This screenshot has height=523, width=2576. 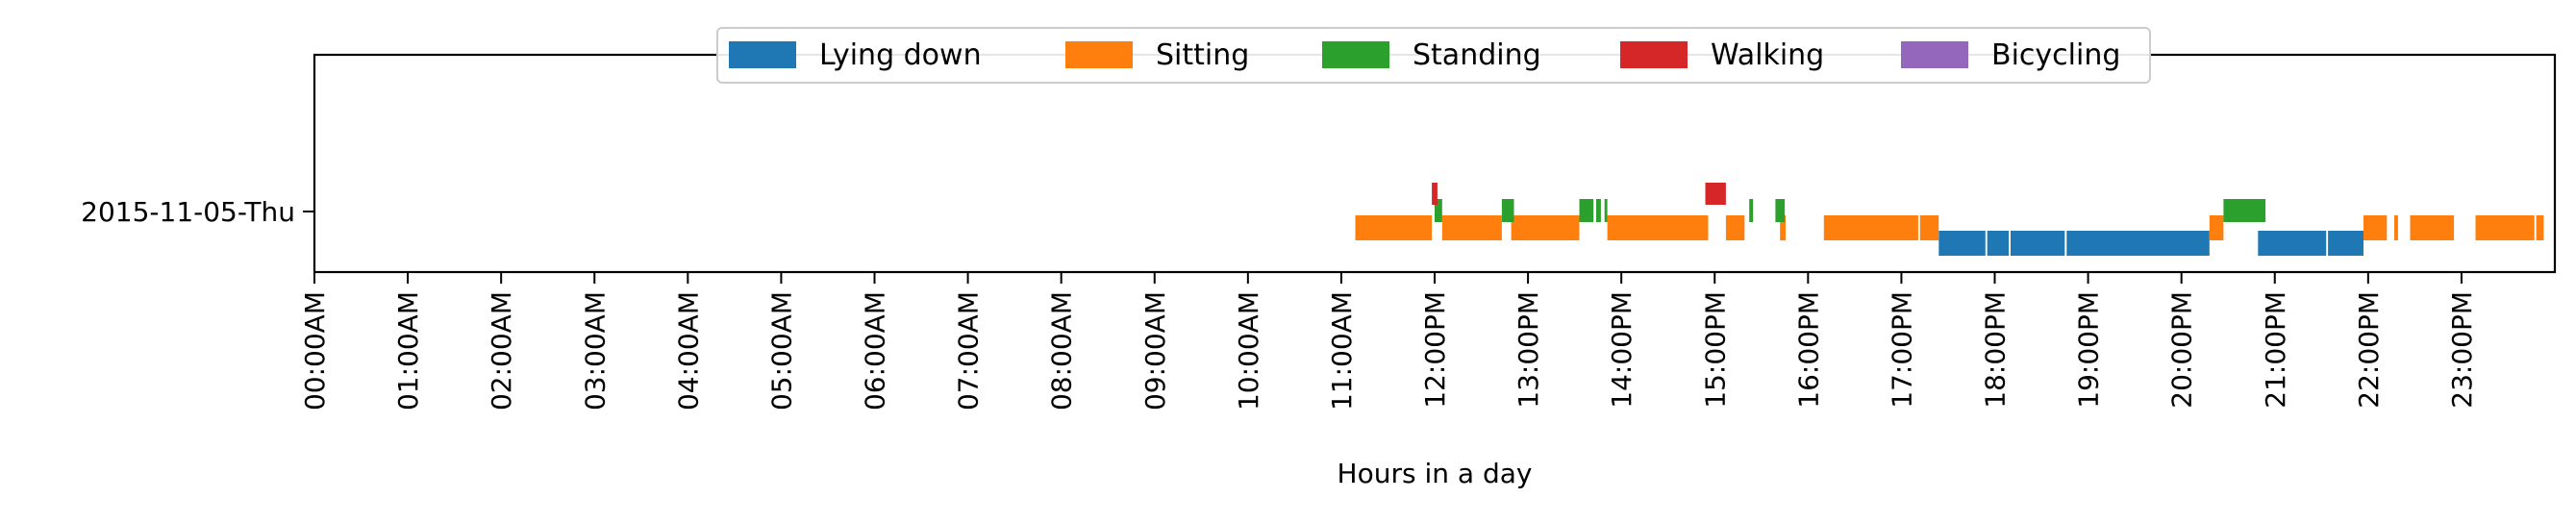 I want to click on x-axis-tick-label: 20:00PM, so click(x=2182, y=350).